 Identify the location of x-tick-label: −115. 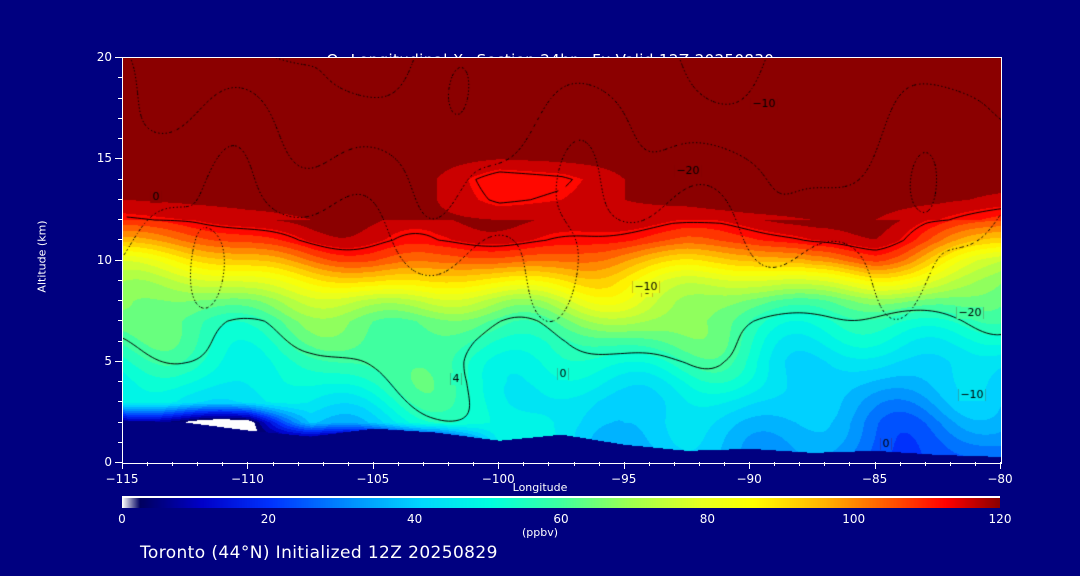
(122, 479).